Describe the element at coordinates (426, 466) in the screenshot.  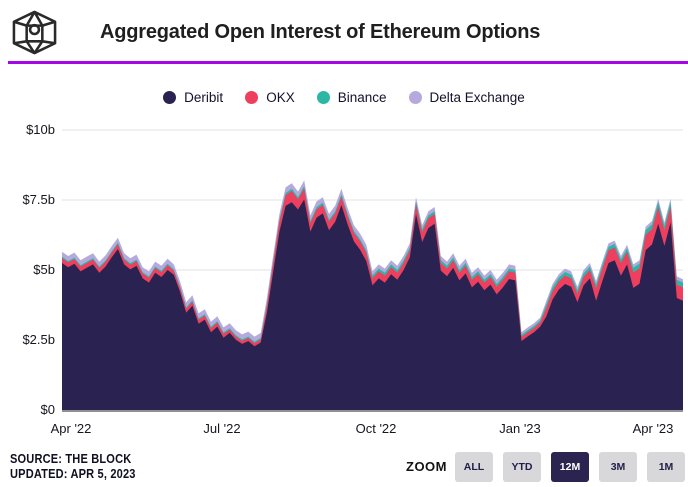
I see `zoom-label: ZOOM` at that location.